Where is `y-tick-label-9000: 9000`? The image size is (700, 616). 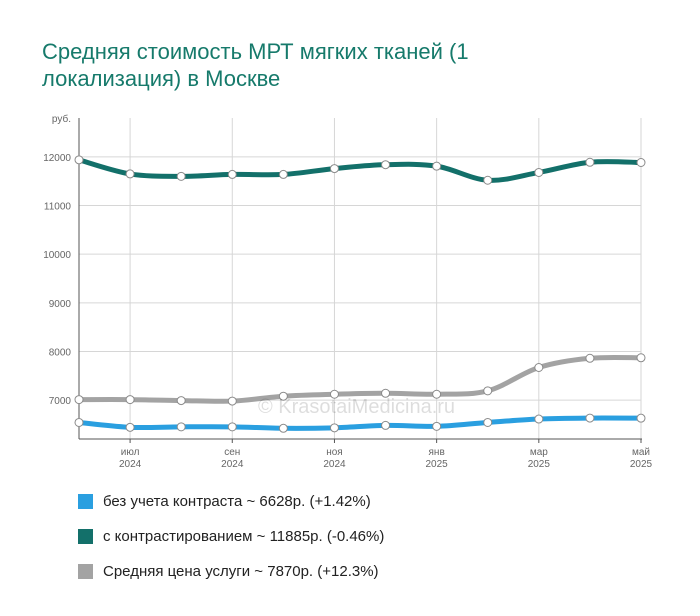 y-tick-label-9000: 9000 is located at coordinates (60, 304).